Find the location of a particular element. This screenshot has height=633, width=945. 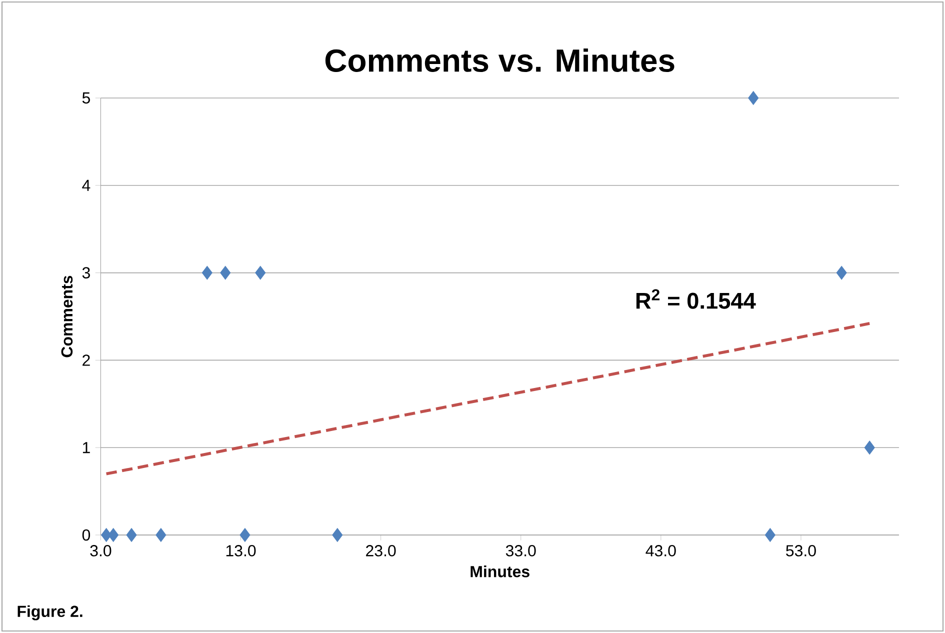

y-tick-label: 5 is located at coordinates (86, 98).